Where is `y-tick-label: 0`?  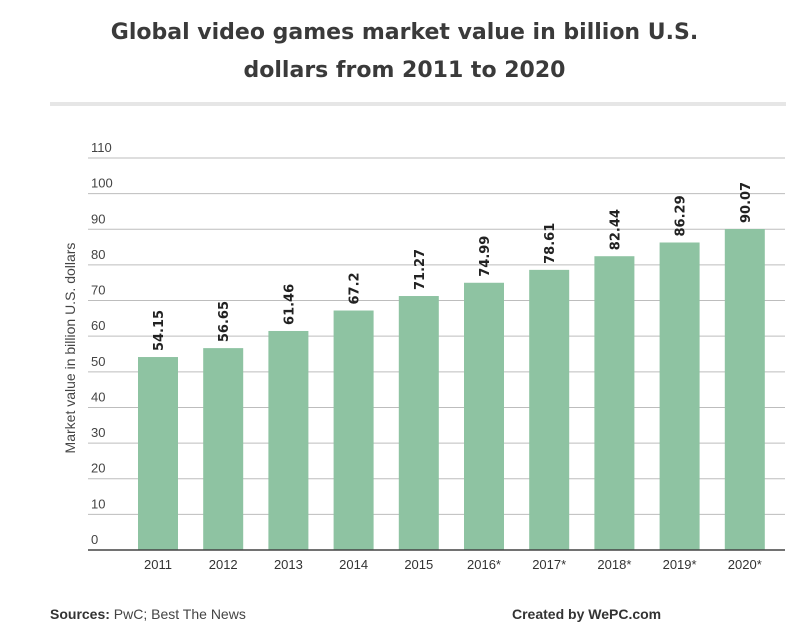 y-tick-label: 0 is located at coordinates (94, 539).